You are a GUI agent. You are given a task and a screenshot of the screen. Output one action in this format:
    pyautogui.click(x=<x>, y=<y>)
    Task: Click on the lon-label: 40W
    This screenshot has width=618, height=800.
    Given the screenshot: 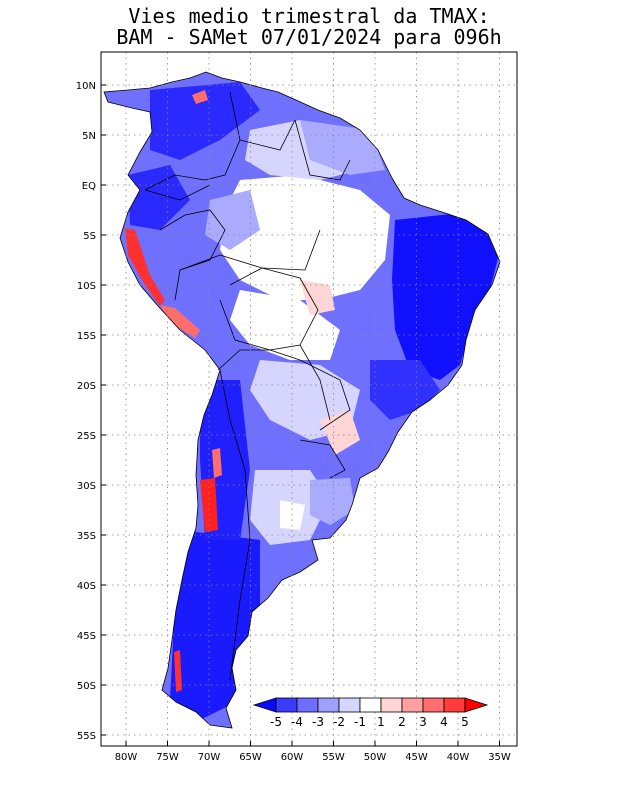 What is the action you would take?
    pyautogui.click(x=458, y=757)
    